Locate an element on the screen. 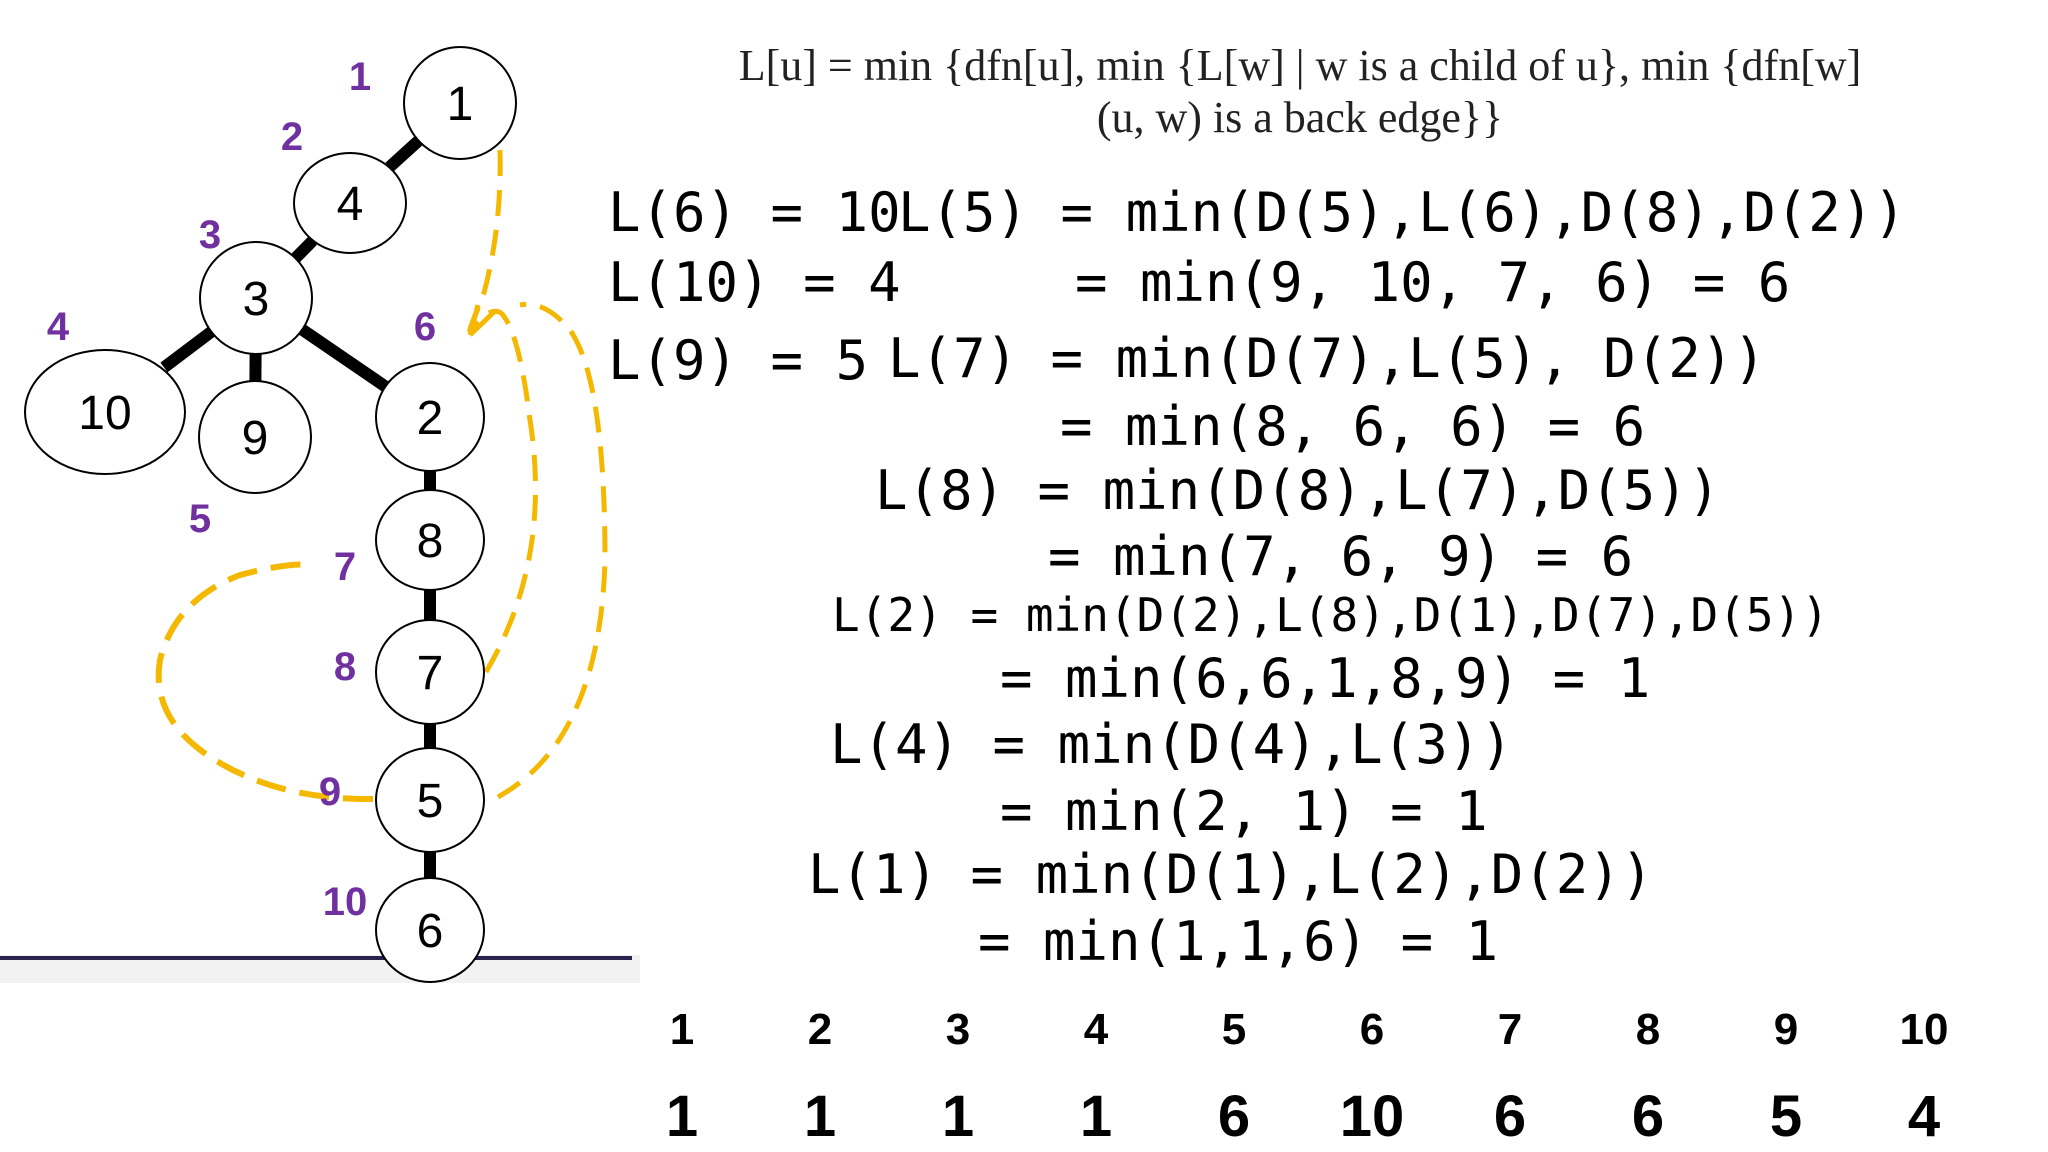  table-value-4: 1 is located at coordinates (1096, 1116).